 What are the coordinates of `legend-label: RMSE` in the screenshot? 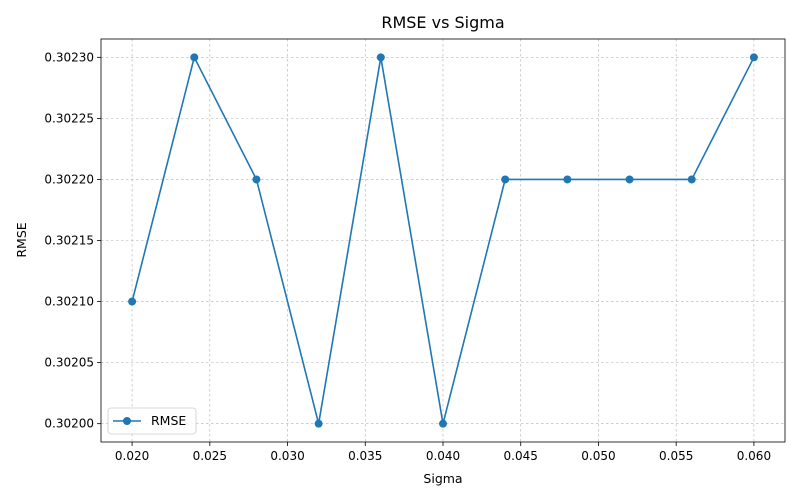 It's located at (168, 420).